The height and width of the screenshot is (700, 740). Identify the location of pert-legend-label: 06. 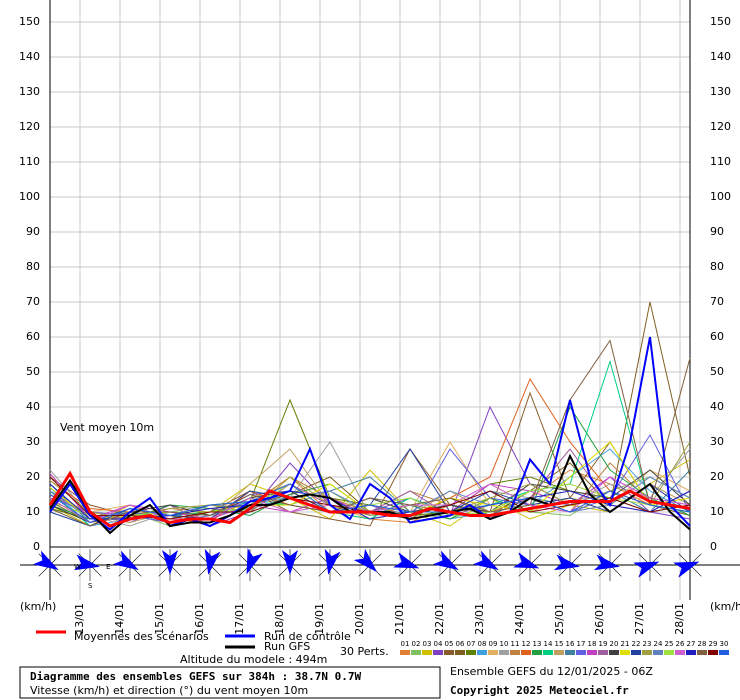
(460, 644).